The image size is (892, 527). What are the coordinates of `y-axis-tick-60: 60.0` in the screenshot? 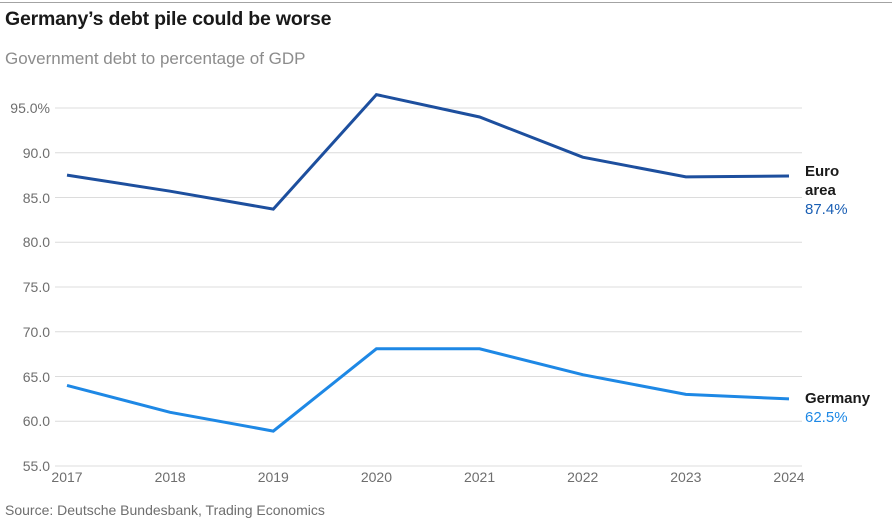 It's located at (36, 421).